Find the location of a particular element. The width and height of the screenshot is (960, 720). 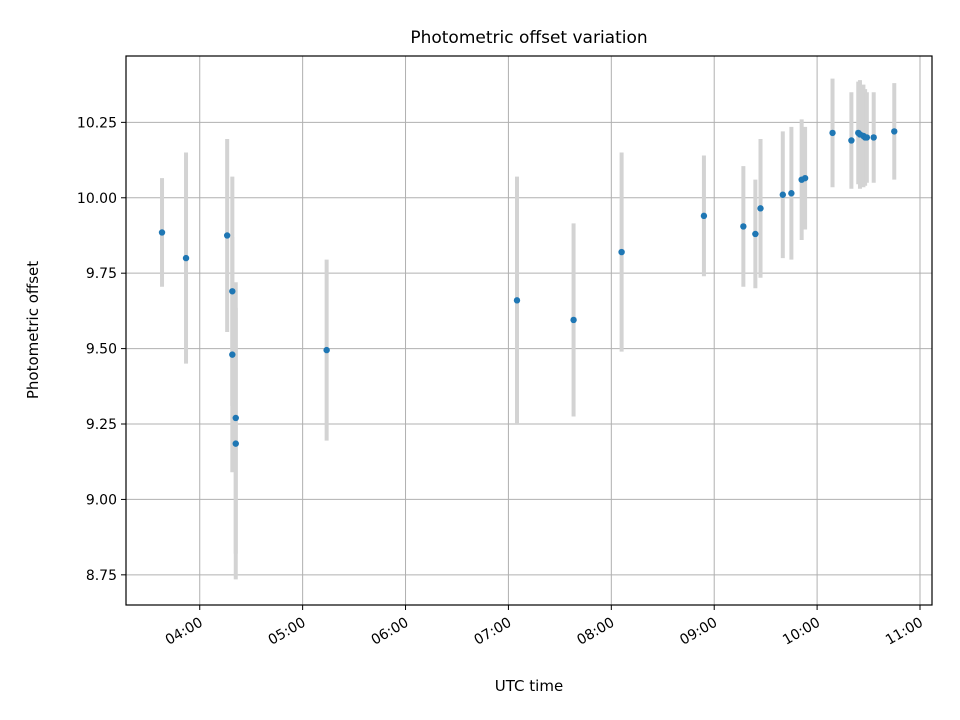

x-axis-label: UTC time is located at coordinates (529, 686).